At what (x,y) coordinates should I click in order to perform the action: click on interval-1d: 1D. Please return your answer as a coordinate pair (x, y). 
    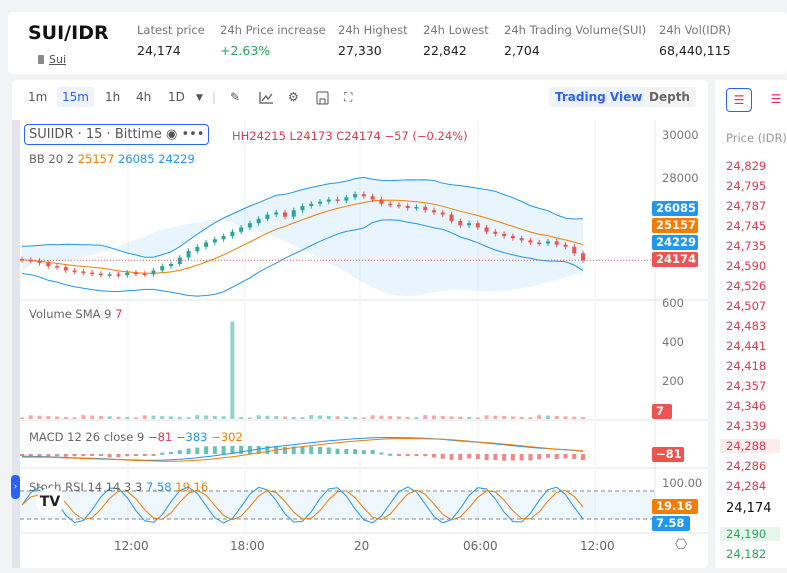
    Looking at the image, I should click on (176, 97).